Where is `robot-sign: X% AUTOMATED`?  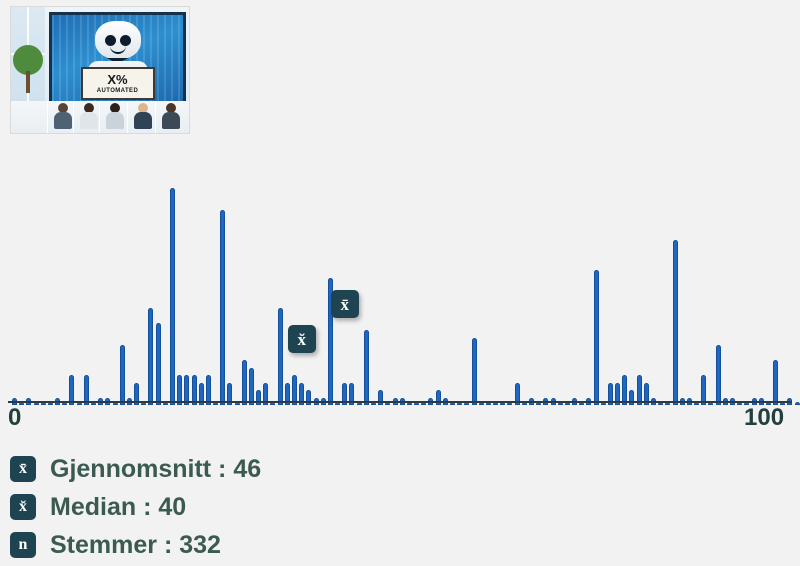 robot-sign: X% AUTOMATED is located at coordinates (117, 83).